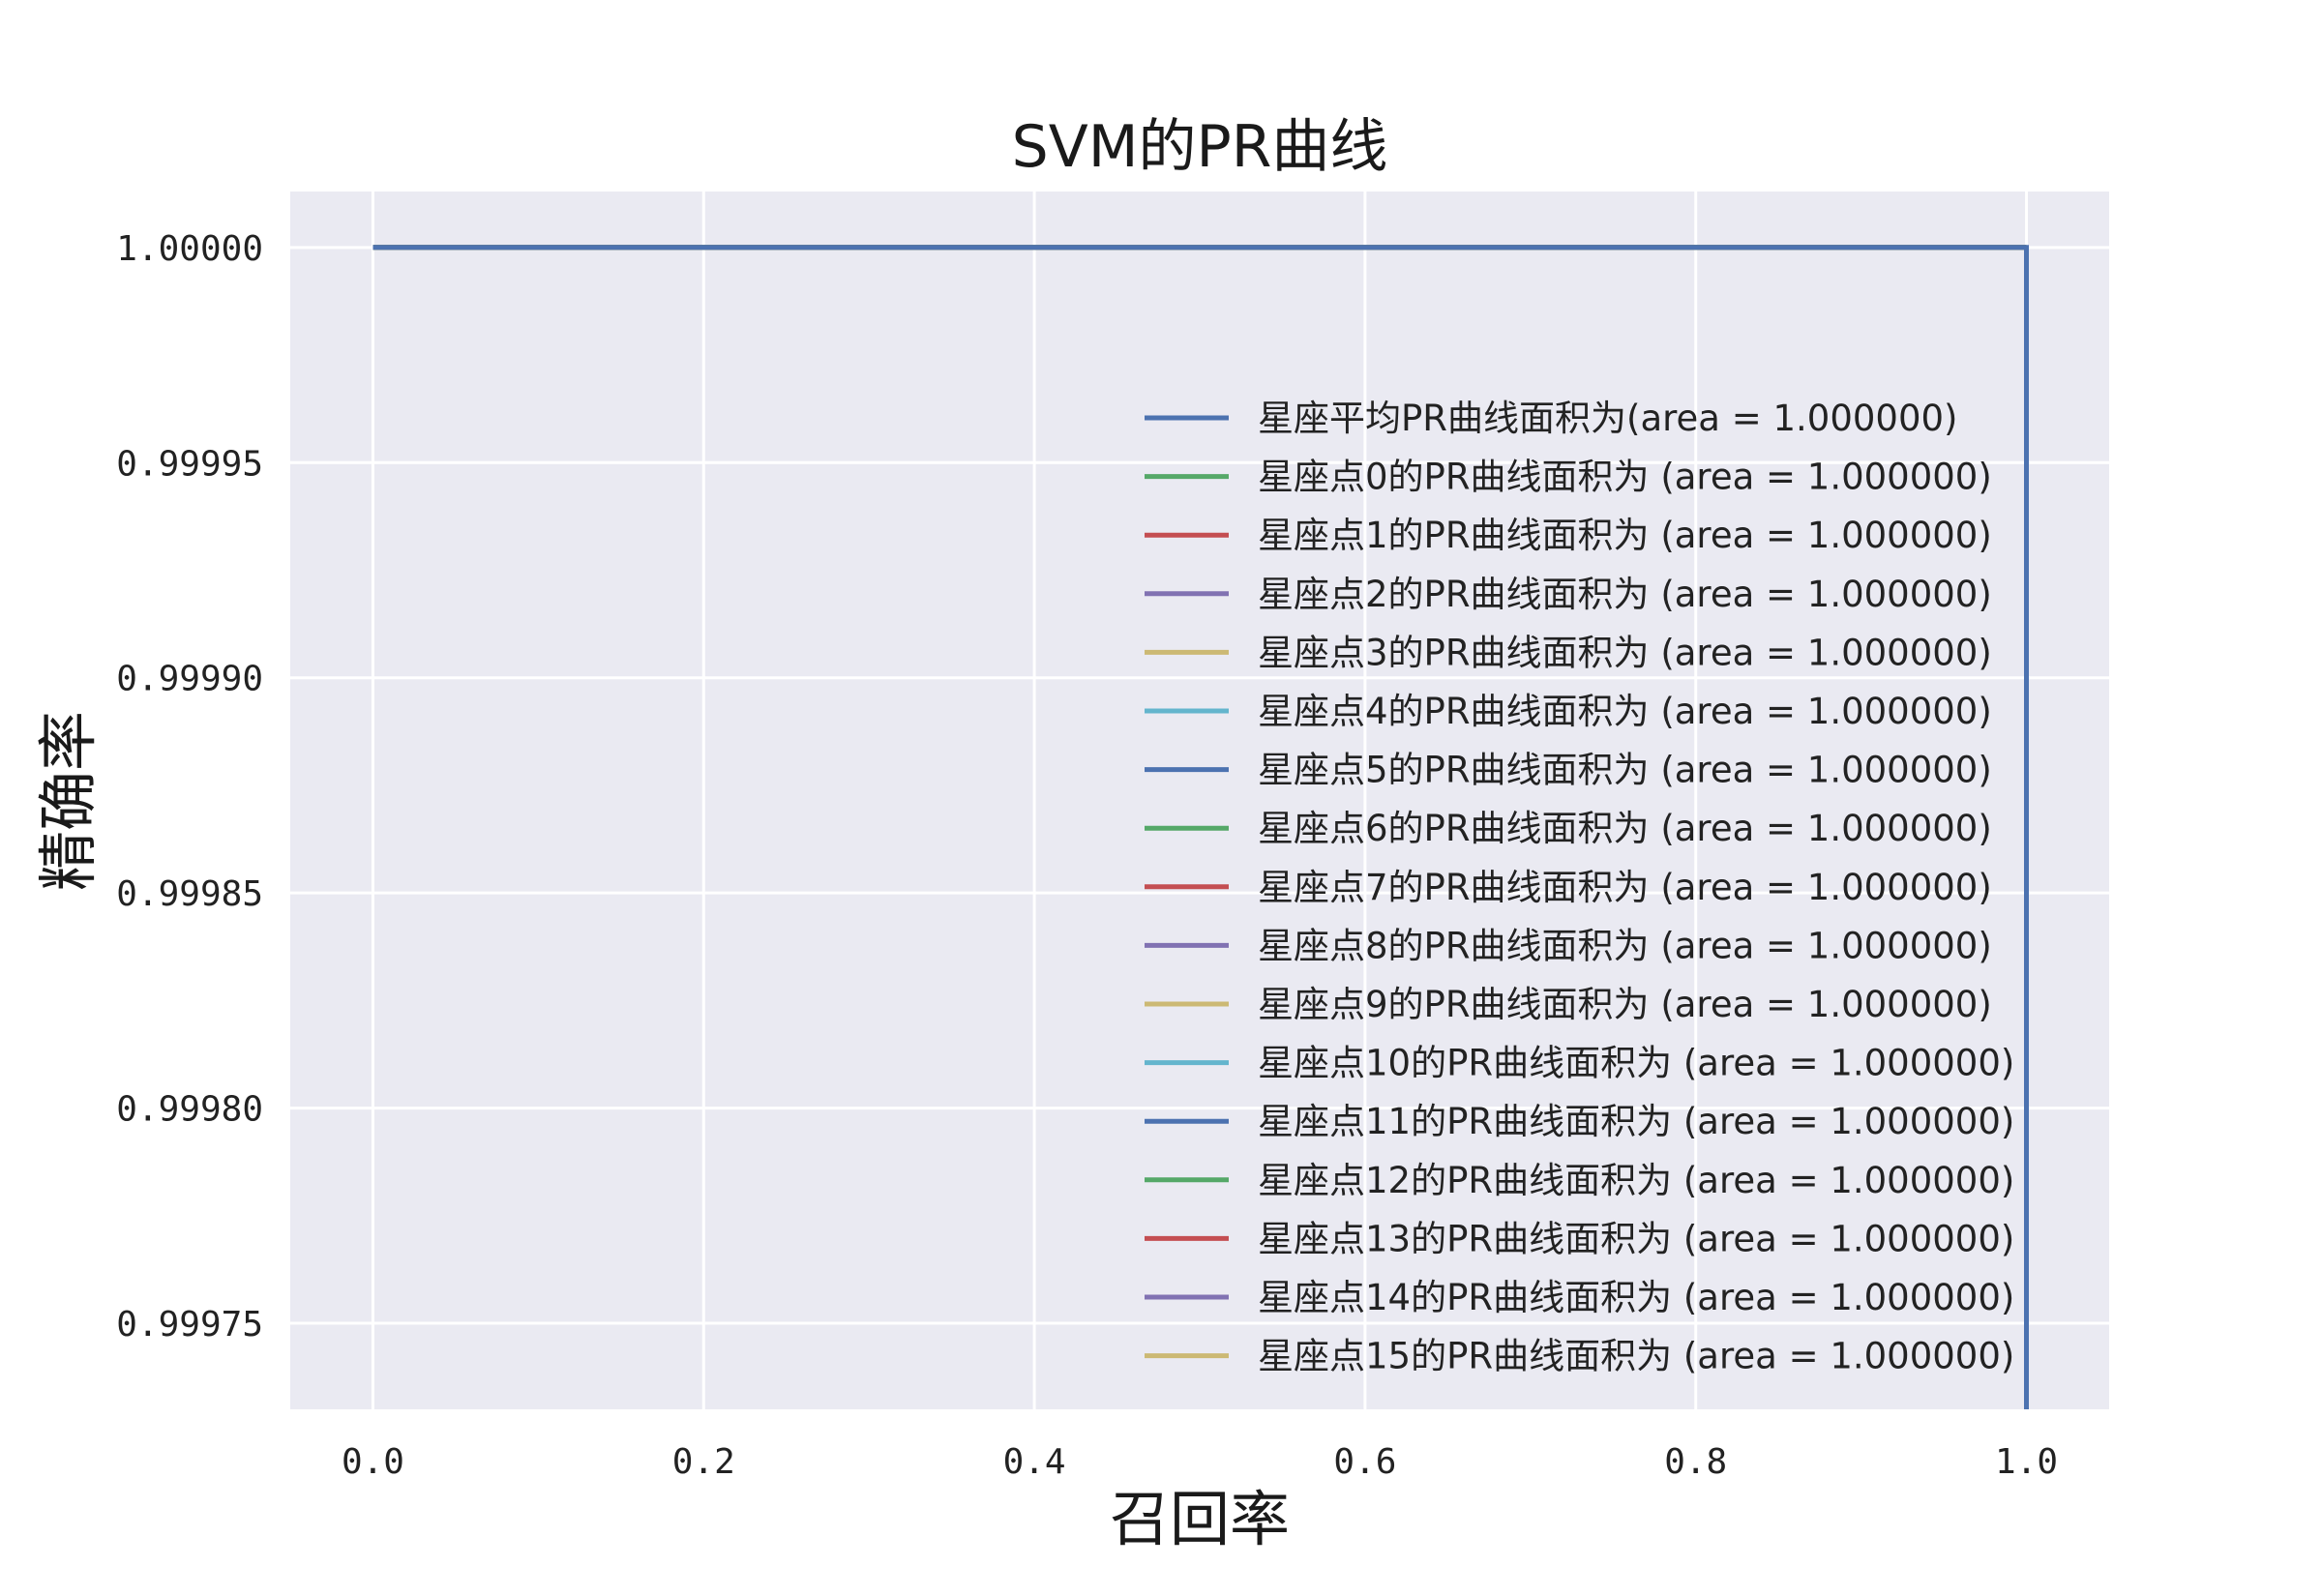 Image resolution: width=2322 pixels, height=1596 pixels. I want to click on legend-label: 星座点5的PR曲线面积为 (area = 1.000000), so click(1625, 770).